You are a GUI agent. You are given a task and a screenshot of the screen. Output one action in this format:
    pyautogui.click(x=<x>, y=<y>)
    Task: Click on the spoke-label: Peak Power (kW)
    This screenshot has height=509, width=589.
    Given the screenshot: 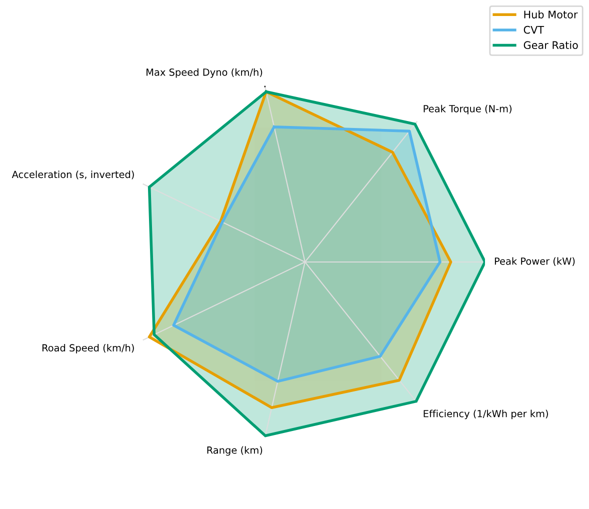 What is the action you would take?
    pyautogui.click(x=534, y=261)
    